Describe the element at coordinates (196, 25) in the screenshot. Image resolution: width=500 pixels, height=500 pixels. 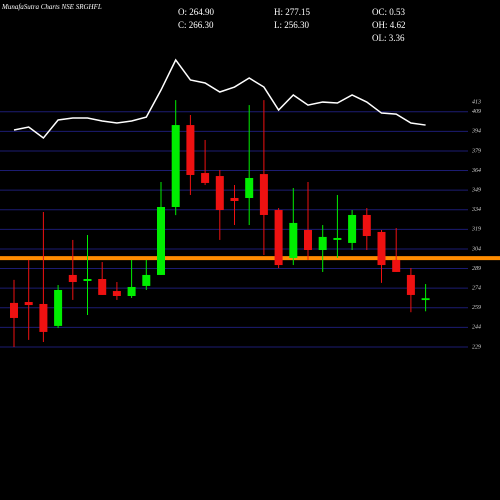
I see `info-close: C: 266.30` at that location.